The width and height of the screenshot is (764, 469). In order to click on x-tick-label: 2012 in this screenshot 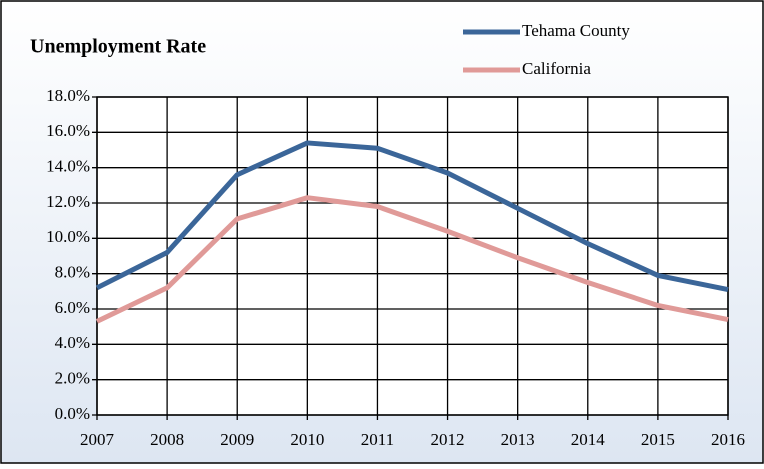, I will do `click(448, 439)`.